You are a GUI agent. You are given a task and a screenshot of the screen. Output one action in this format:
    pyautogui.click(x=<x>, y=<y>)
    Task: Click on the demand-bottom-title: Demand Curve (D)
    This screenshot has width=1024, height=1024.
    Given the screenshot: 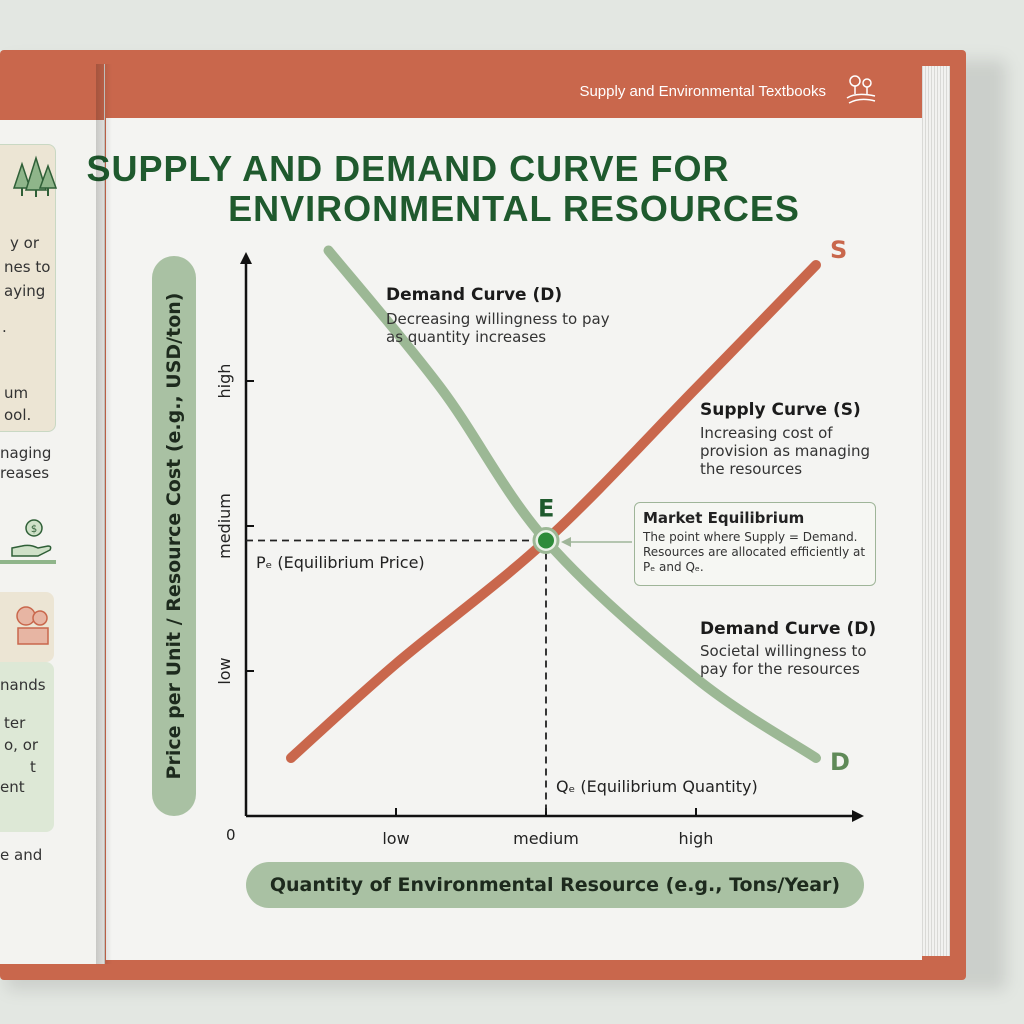 What is the action you would take?
    pyautogui.click(x=788, y=629)
    